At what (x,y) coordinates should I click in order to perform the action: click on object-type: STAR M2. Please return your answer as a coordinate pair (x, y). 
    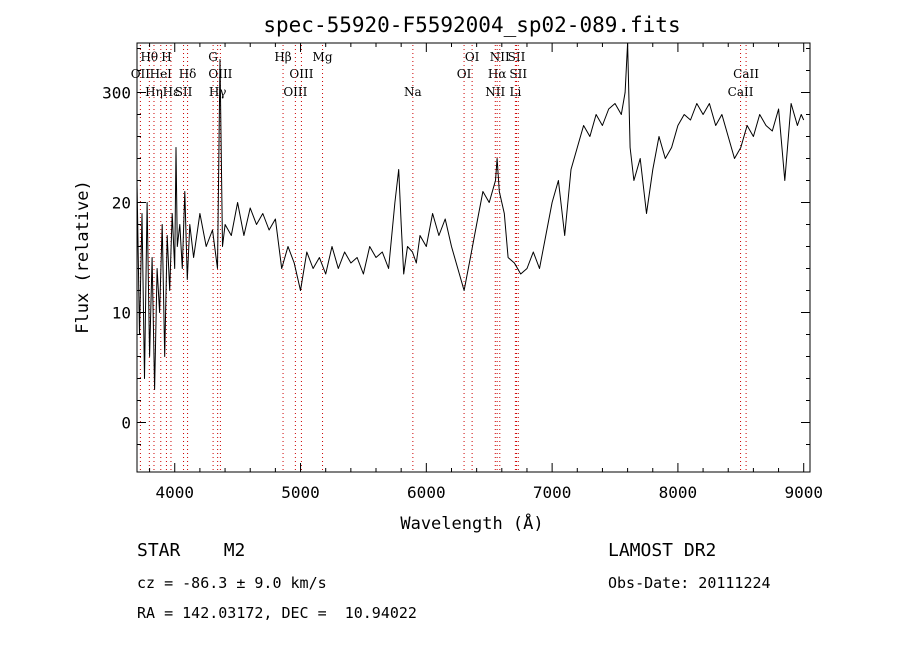
    Looking at the image, I should click on (191, 550).